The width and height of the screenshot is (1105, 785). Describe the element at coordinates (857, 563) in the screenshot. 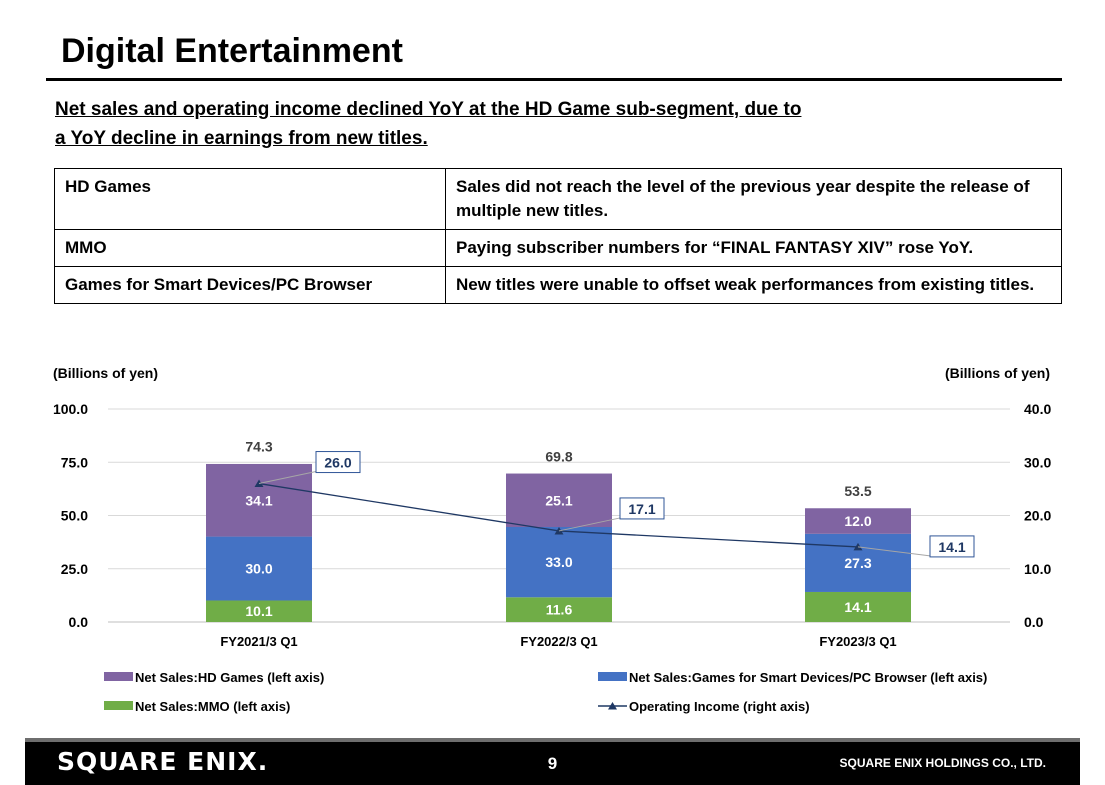

I see `bar-value-label: 27.3` at that location.